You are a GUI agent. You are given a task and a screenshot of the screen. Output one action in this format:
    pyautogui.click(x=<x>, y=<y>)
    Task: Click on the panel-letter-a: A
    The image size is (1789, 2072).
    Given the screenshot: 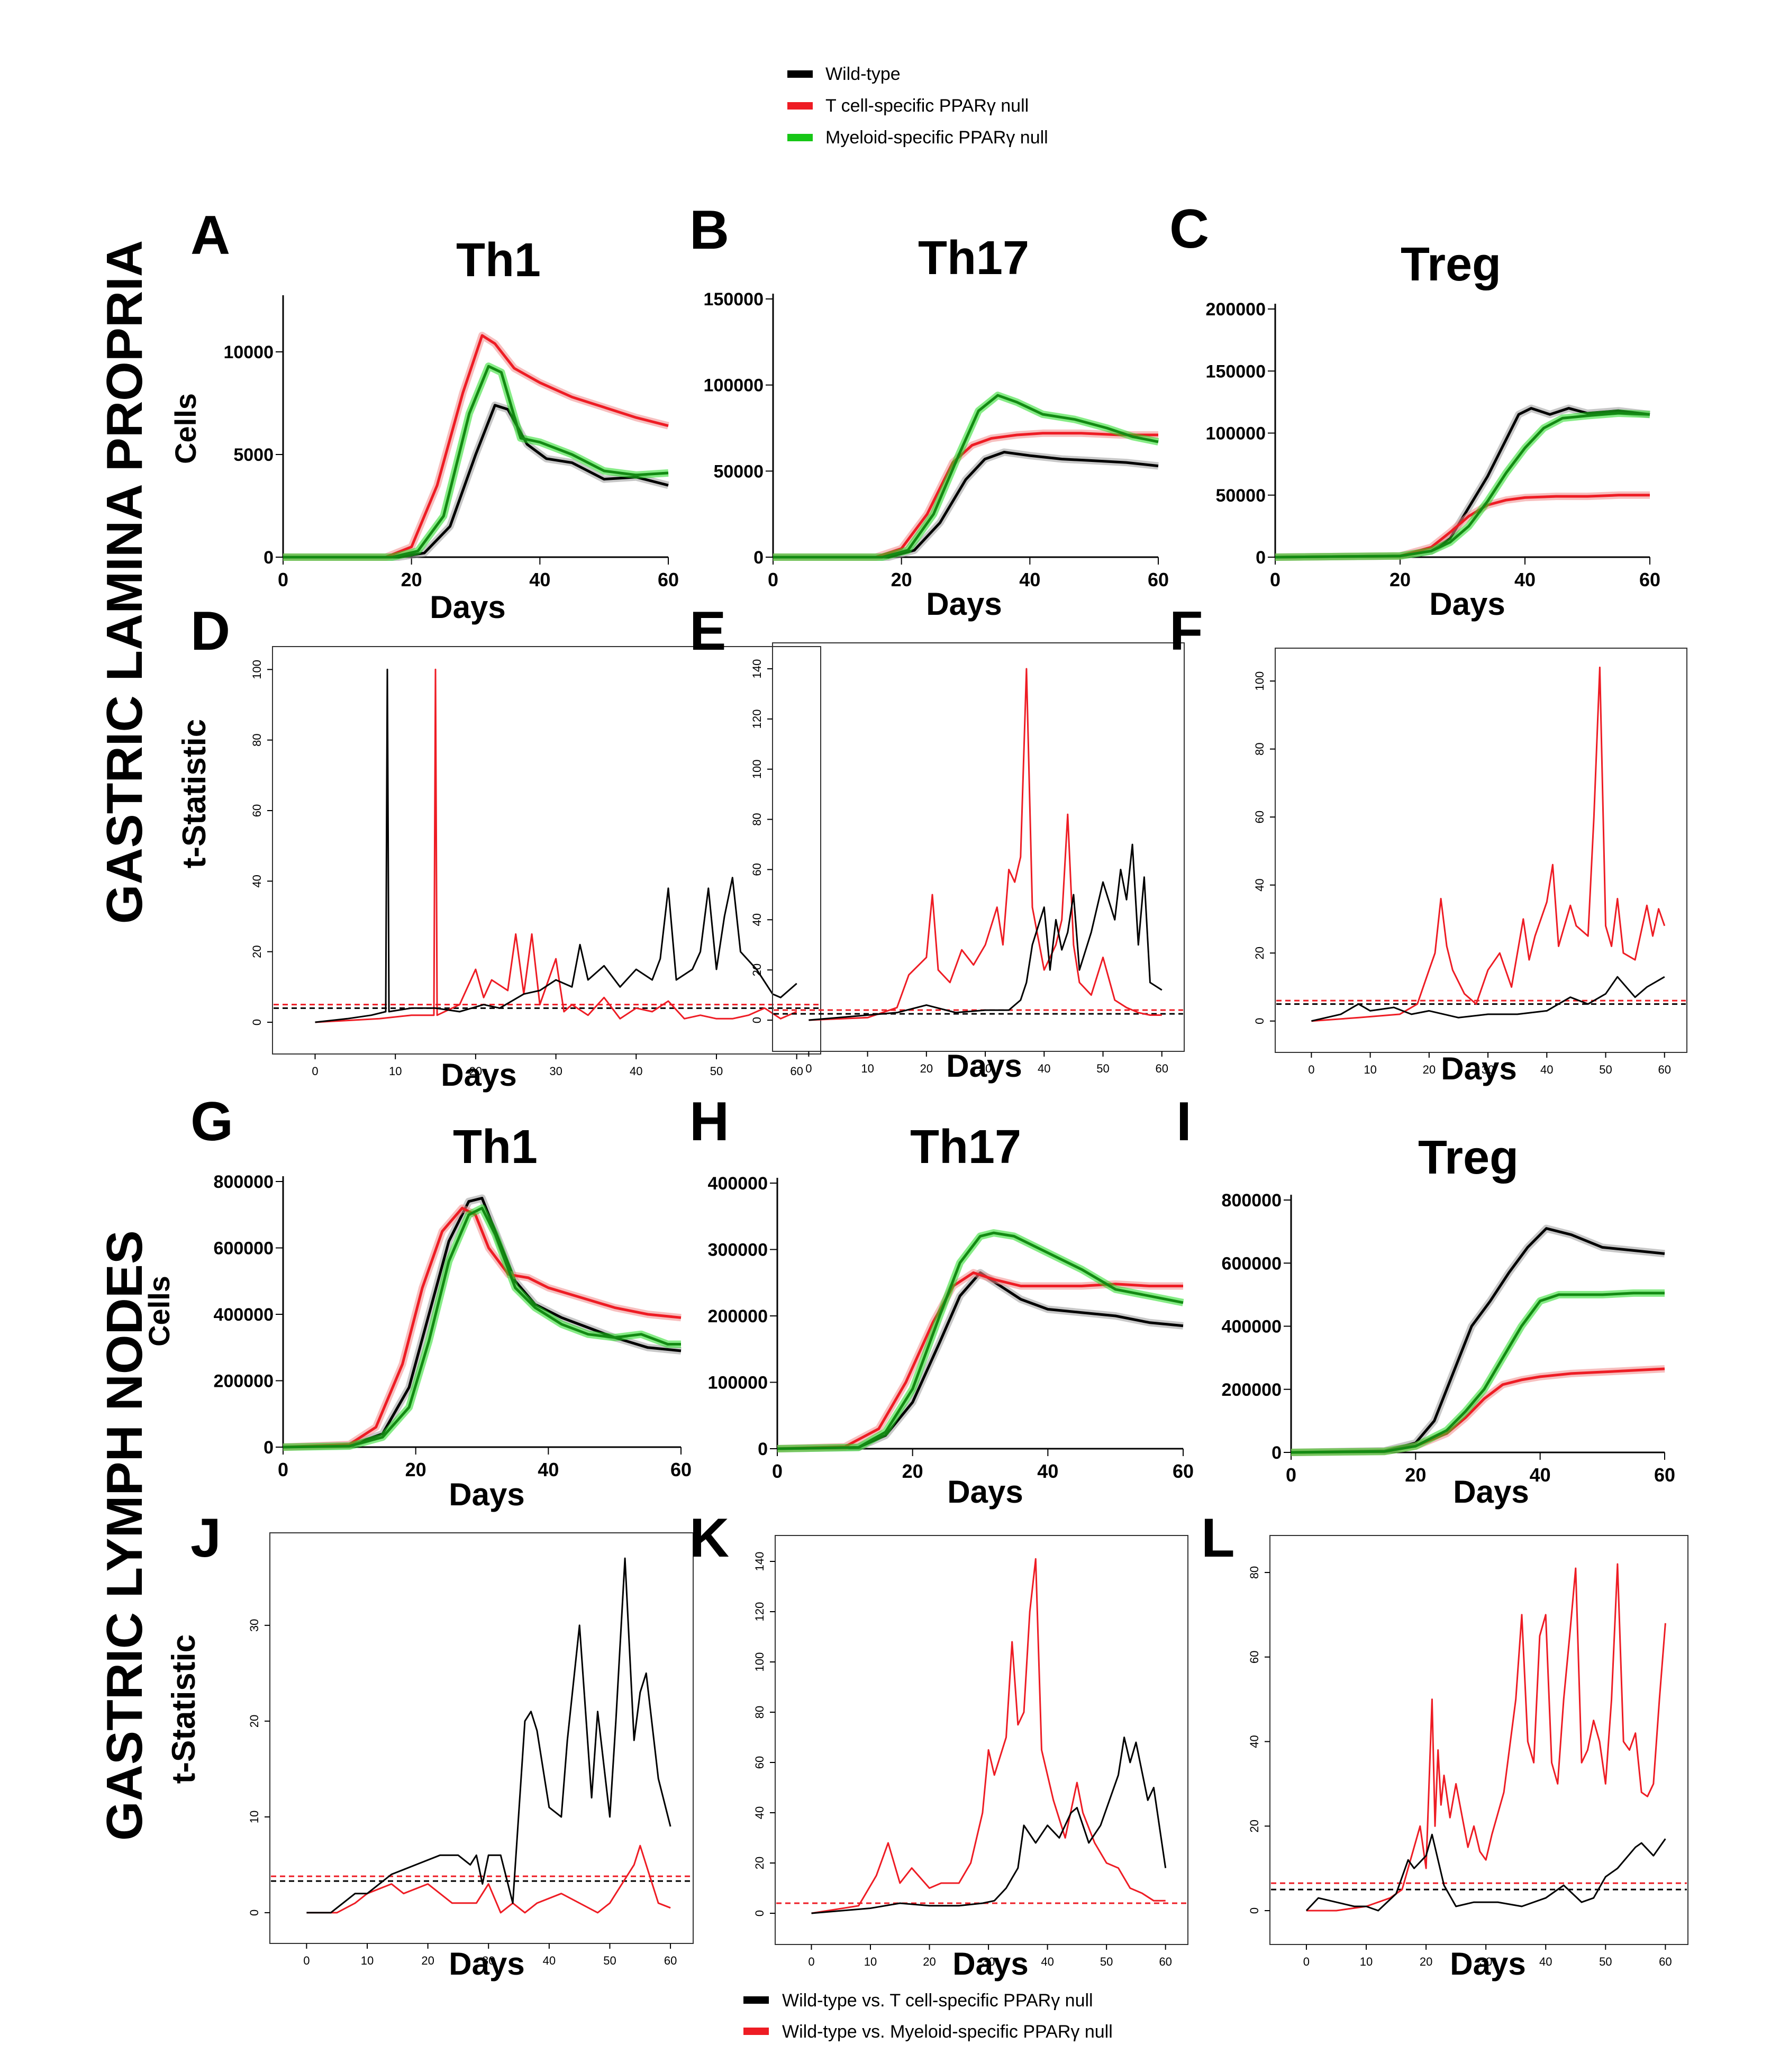 What is the action you would take?
    pyautogui.click(x=210, y=235)
    